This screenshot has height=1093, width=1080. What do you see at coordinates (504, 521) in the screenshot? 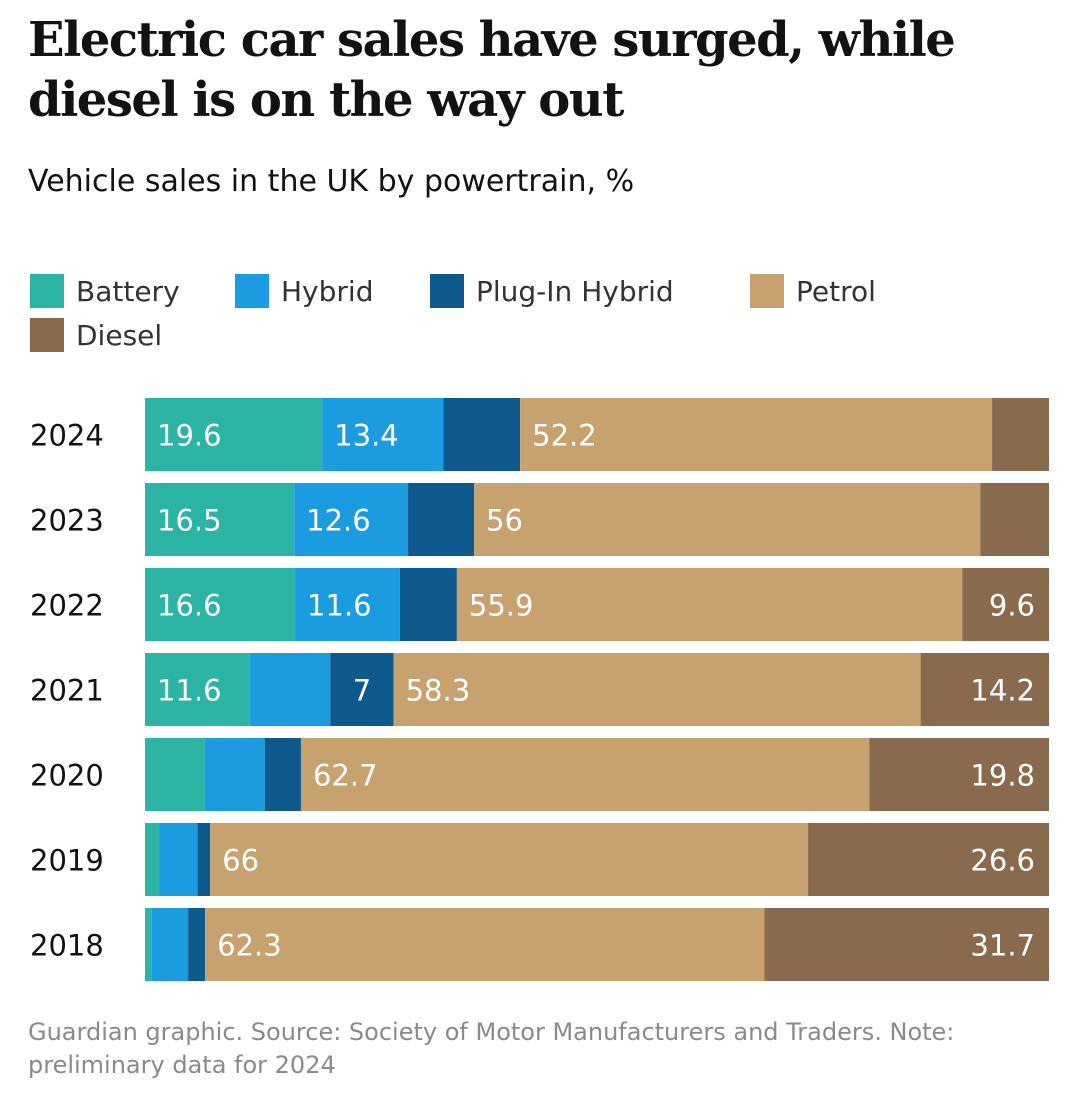
I see `data-label-2023-petrol: 56` at bounding box center [504, 521].